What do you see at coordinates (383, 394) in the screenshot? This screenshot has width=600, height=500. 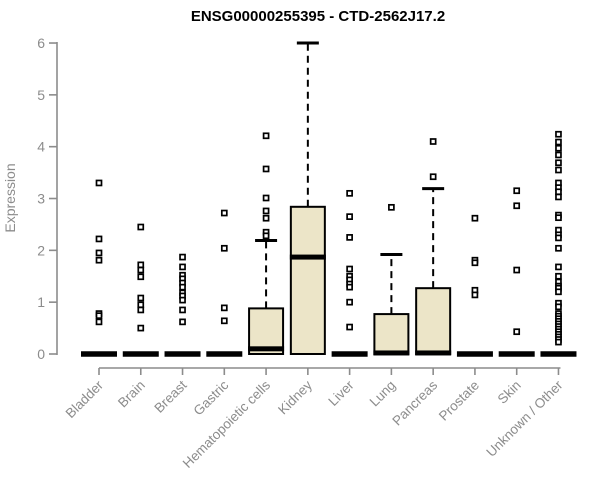 I see `x-category-label: Lung` at bounding box center [383, 394].